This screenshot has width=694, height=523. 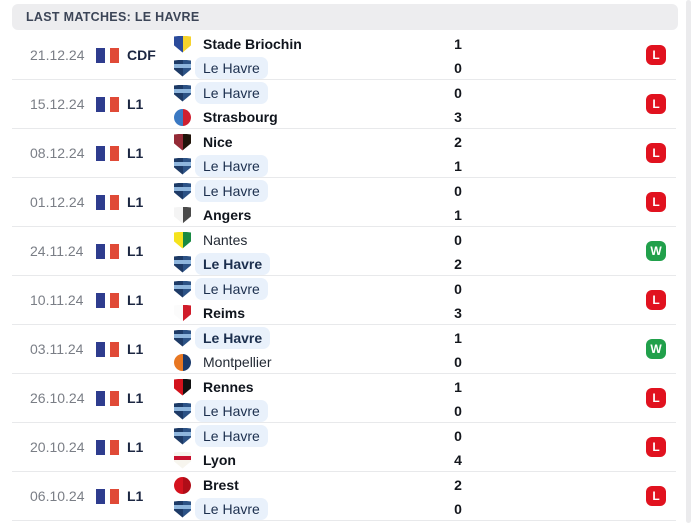 I want to click on match-row: 24.11.24 L1 Nantes Le Havre 0 2 W, so click(x=344, y=251).